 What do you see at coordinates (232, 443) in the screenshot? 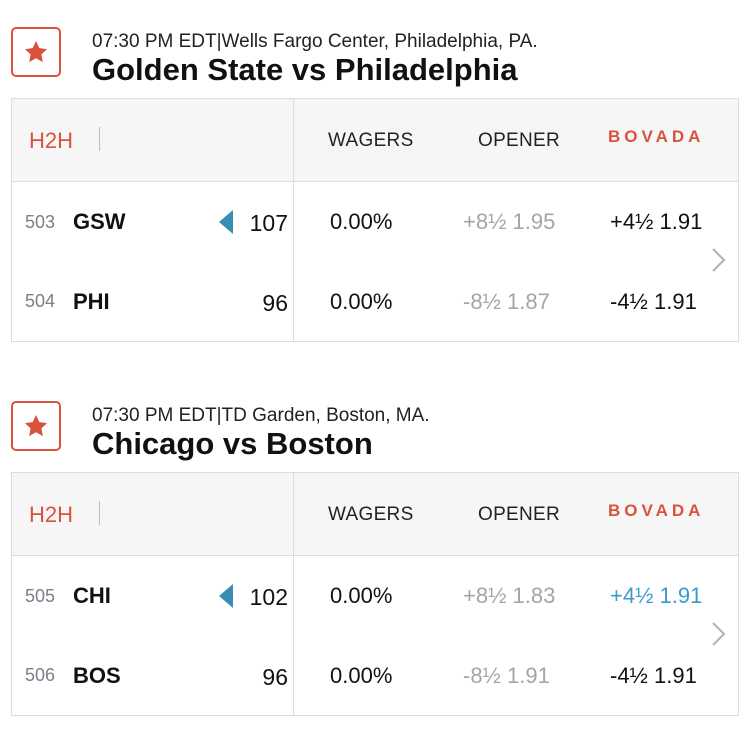
I see `game-title: Chicago vs Boston` at bounding box center [232, 443].